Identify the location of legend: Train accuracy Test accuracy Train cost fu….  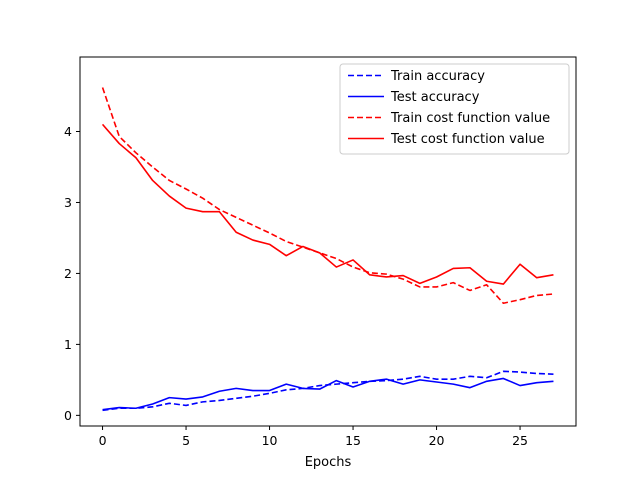
(454, 109).